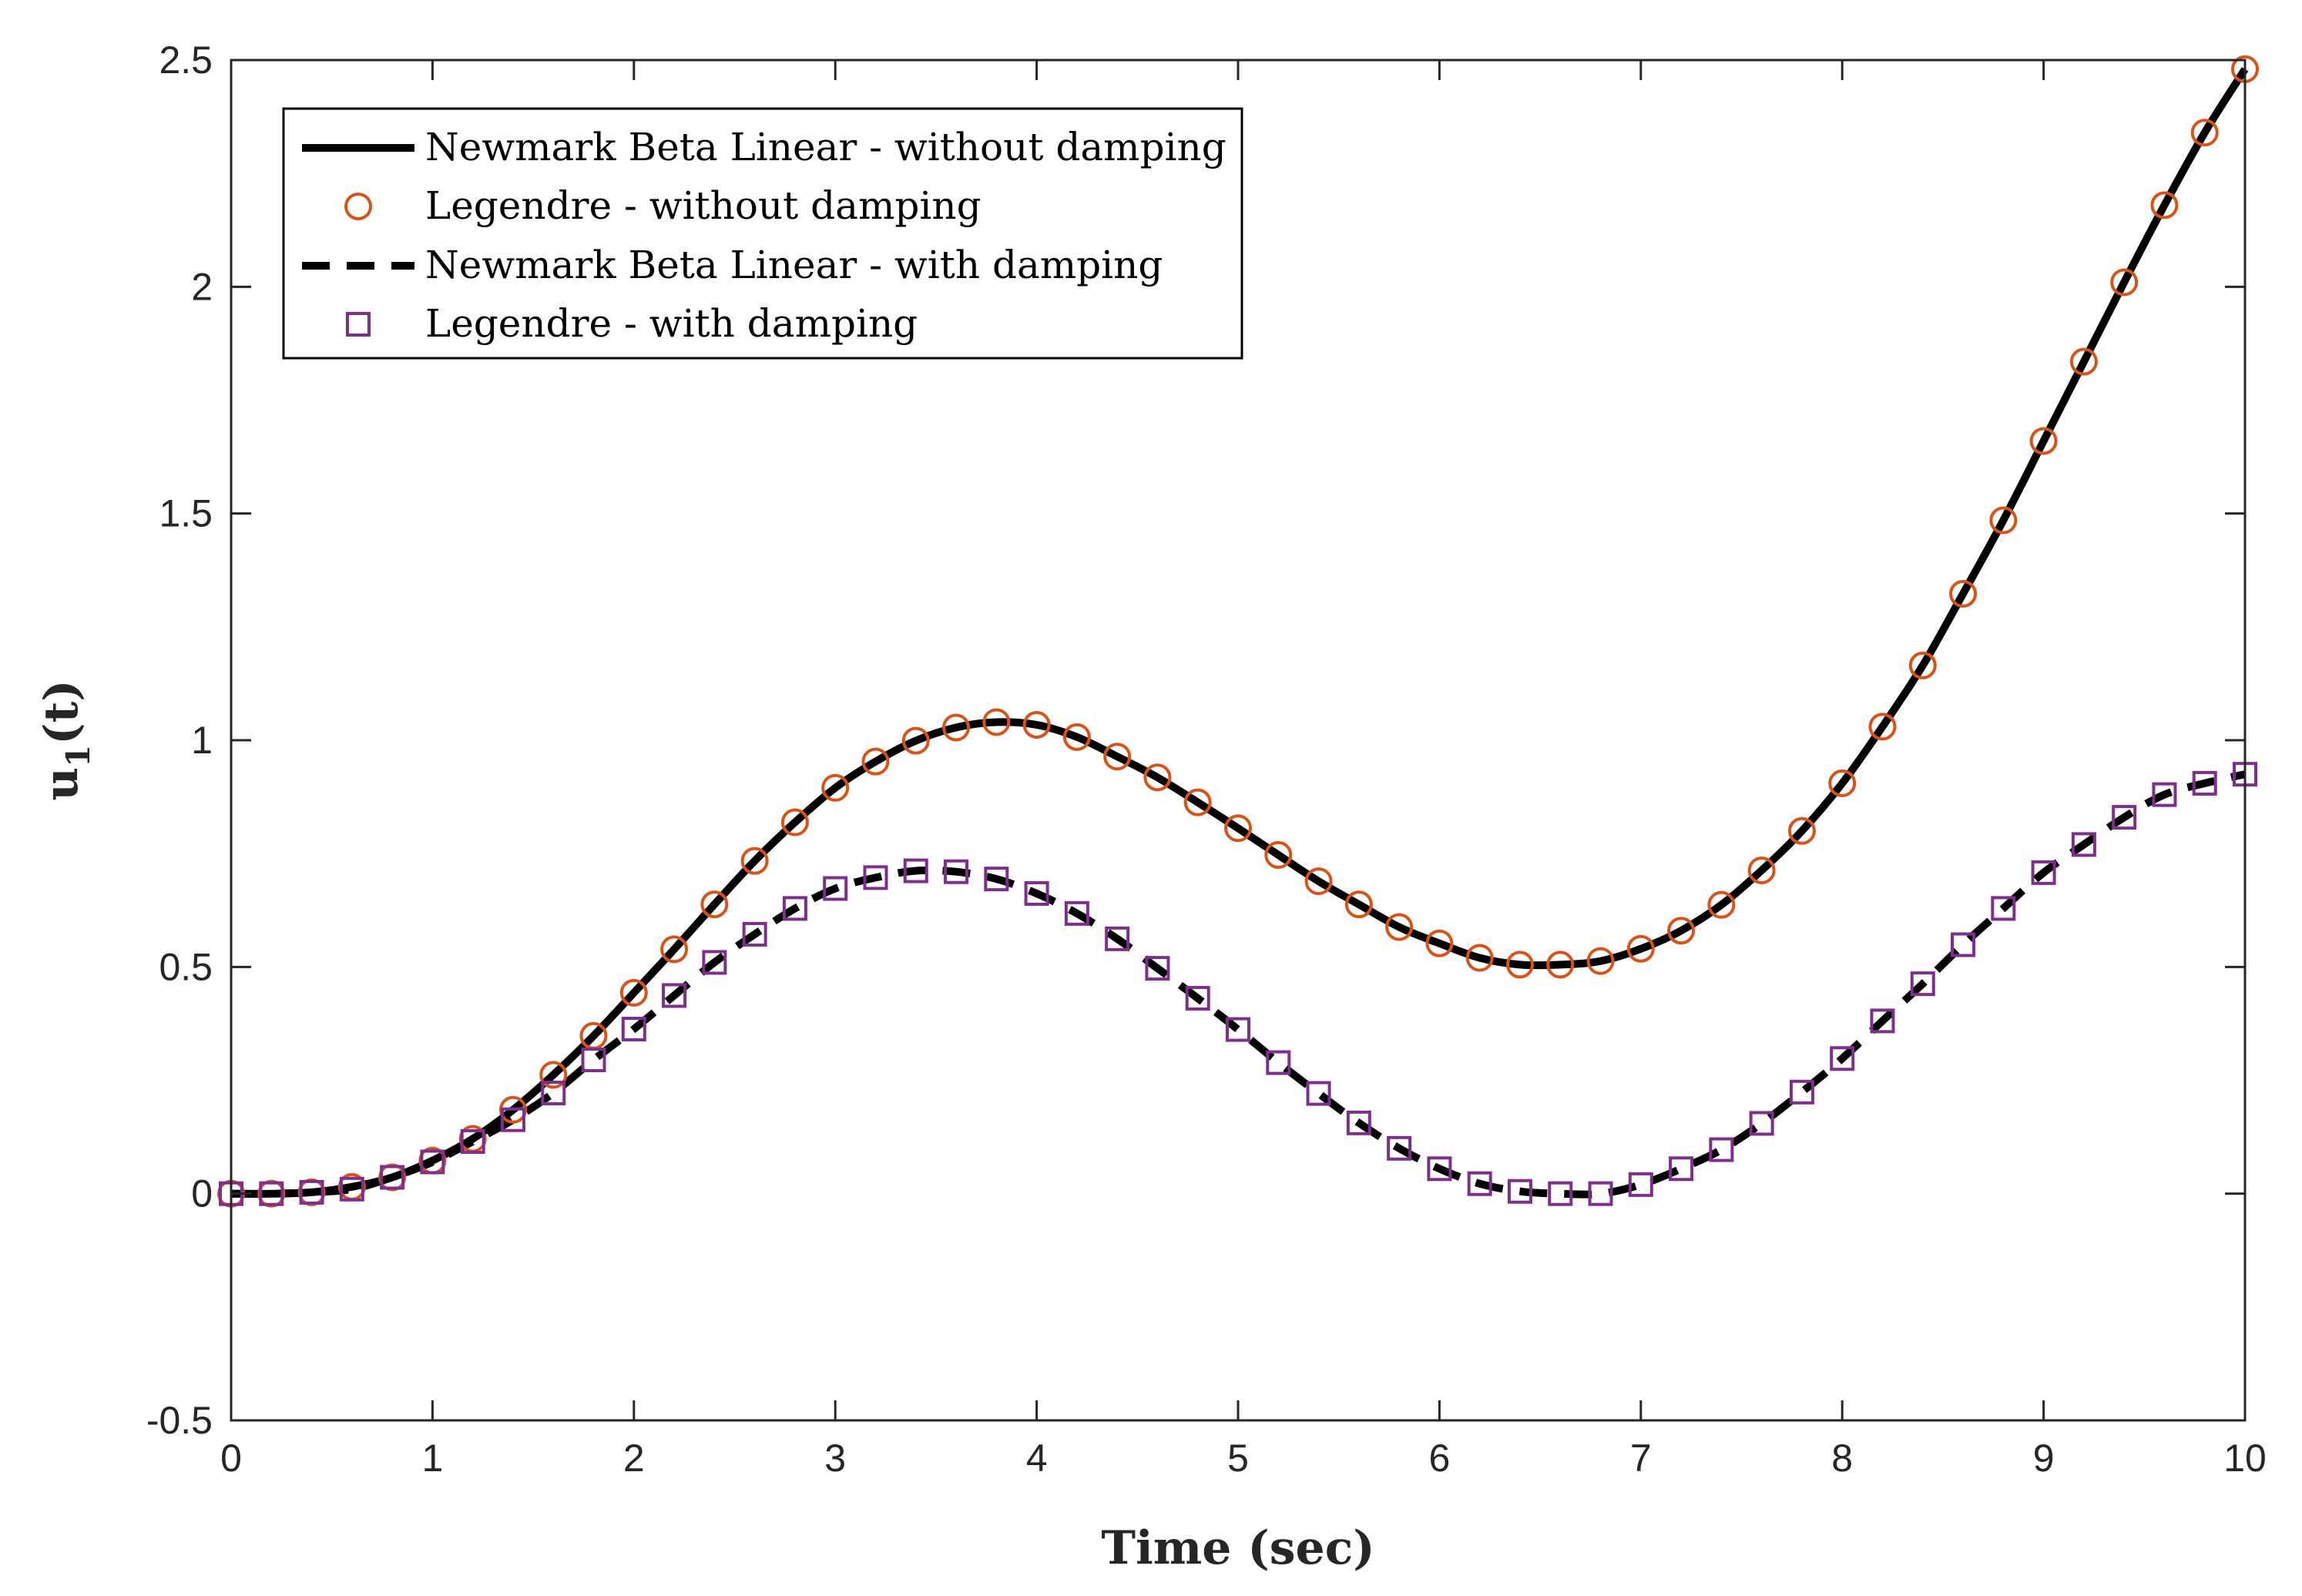 This screenshot has width=2302, height=1596. What do you see at coordinates (826, 147) in the screenshot?
I see `legend-label: Newmark Beta Linear - without damping` at bounding box center [826, 147].